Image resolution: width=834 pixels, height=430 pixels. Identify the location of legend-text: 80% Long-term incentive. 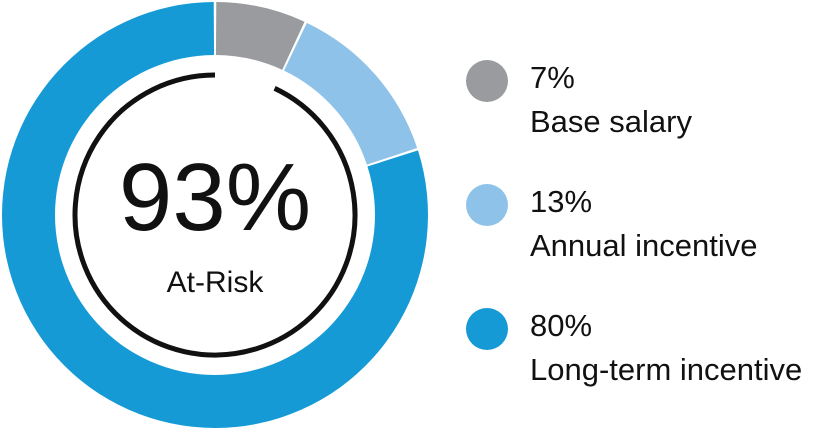
(666, 348).